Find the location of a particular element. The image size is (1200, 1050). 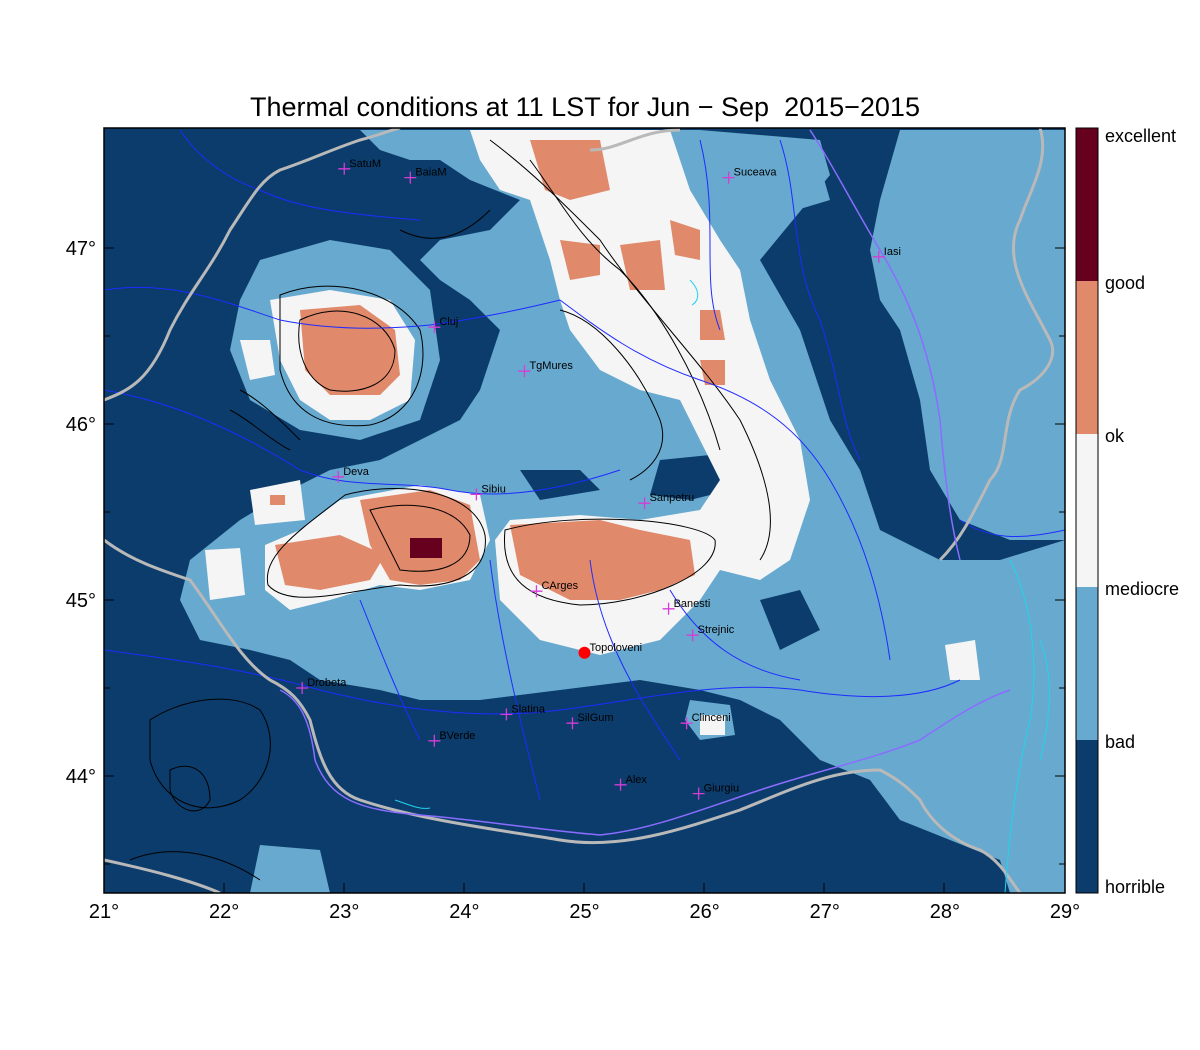

colorbar: excellent good ok mediocre bad horrible is located at coordinates (1127, 511).